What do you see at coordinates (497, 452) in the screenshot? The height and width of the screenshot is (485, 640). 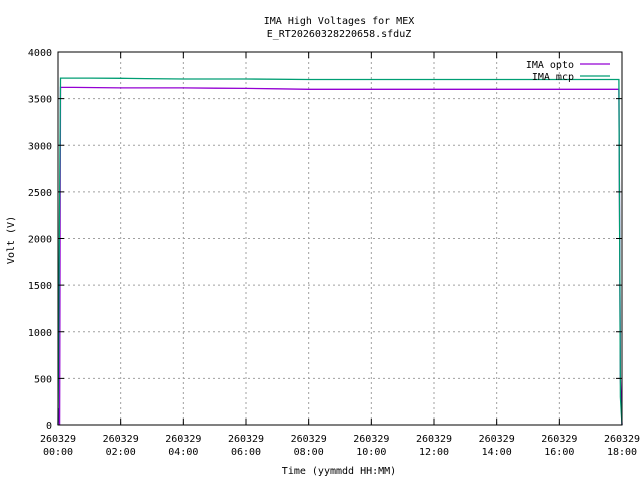 I see `x-tick-time-label: 14:00` at bounding box center [497, 452].